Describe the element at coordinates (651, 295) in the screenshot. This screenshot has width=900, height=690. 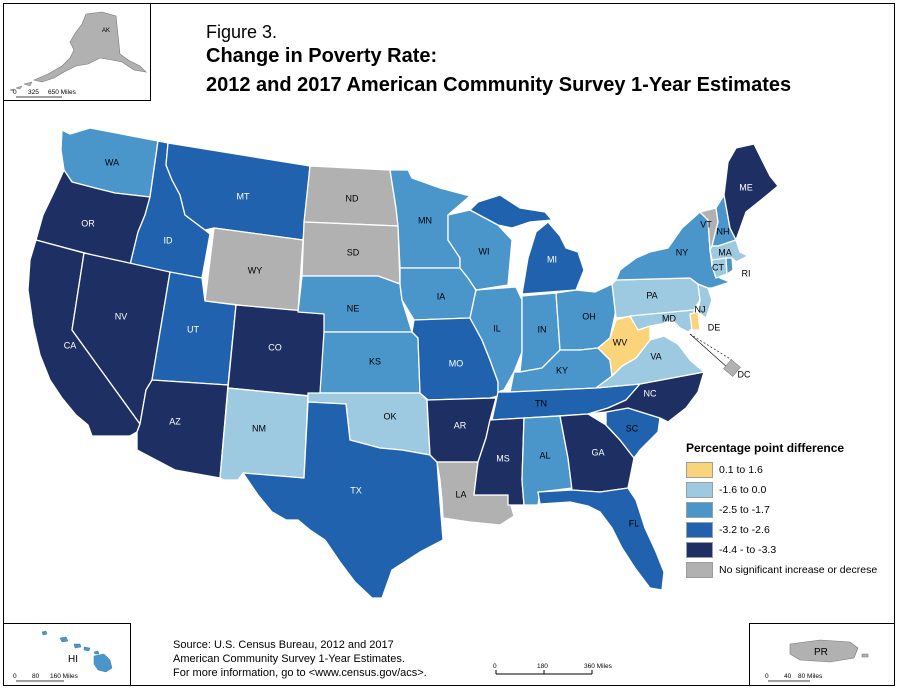
I see `label-pa: PA` at that location.